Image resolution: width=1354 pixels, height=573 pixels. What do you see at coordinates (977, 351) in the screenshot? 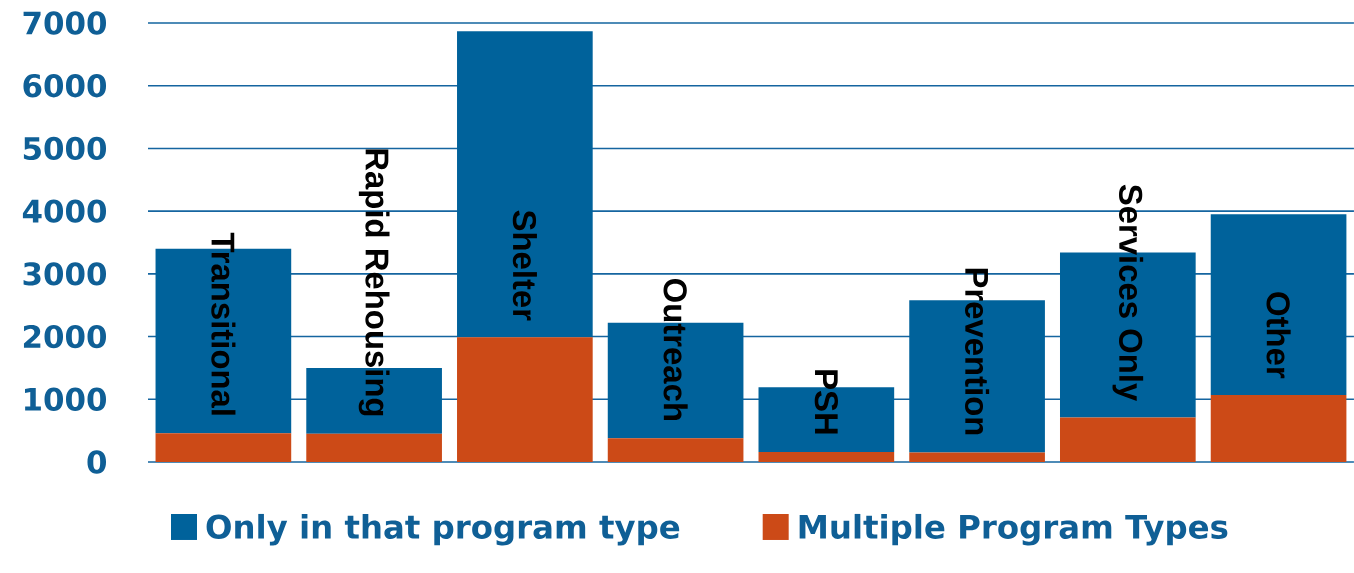
I see `x-tick-label: Prevention` at bounding box center [977, 351].